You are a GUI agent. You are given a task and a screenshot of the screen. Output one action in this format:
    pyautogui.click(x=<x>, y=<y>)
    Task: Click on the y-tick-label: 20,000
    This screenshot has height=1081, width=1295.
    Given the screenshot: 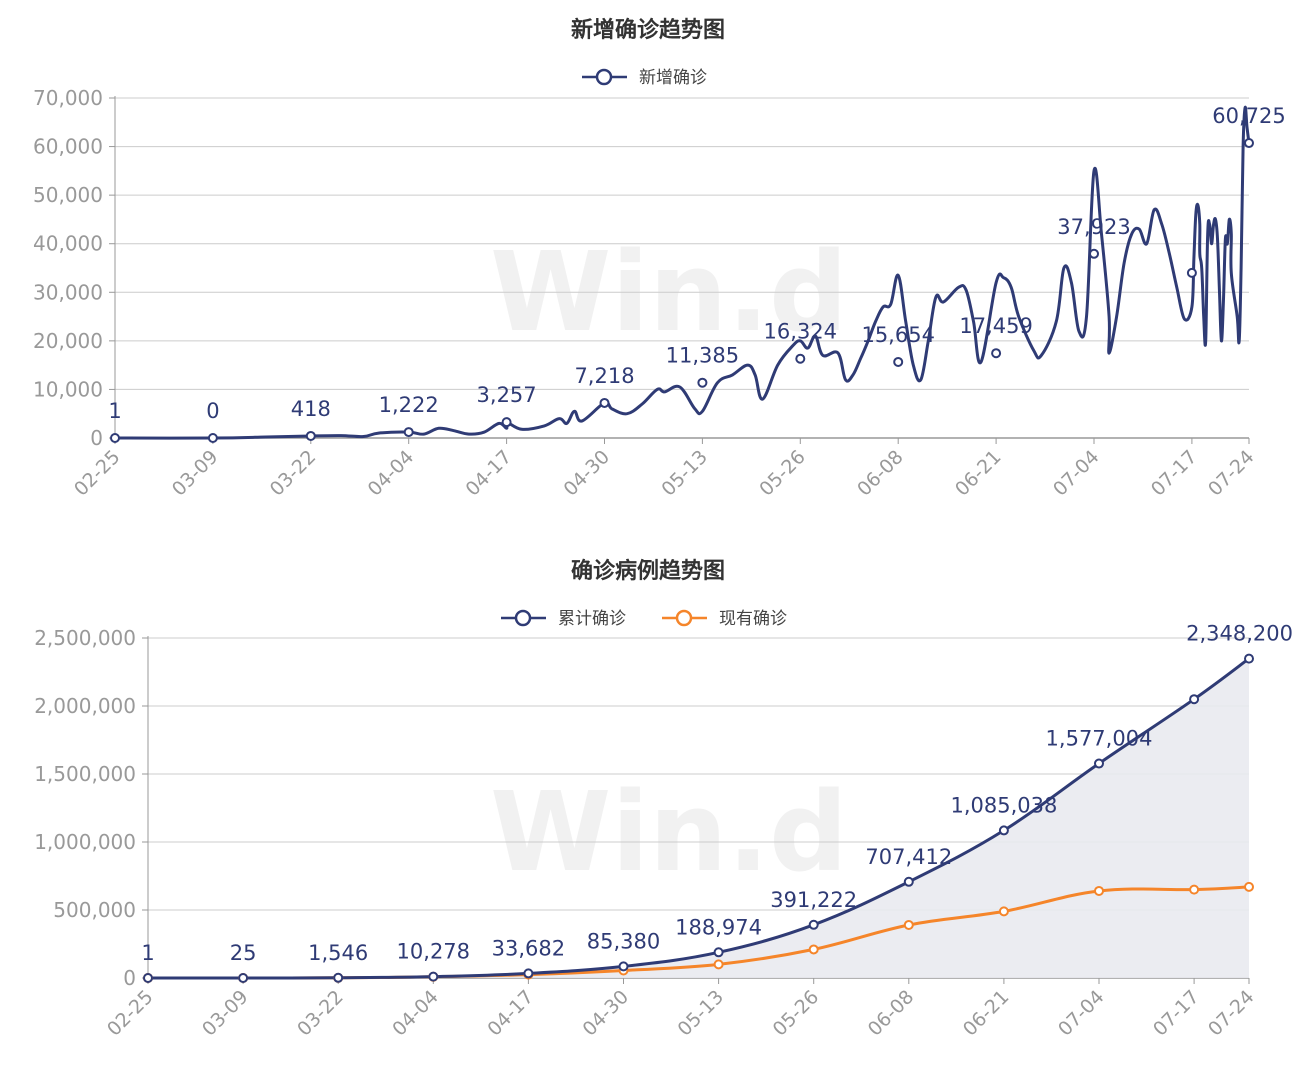 What is the action you would take?
    pyautogui.click(x=68, y=341)
    